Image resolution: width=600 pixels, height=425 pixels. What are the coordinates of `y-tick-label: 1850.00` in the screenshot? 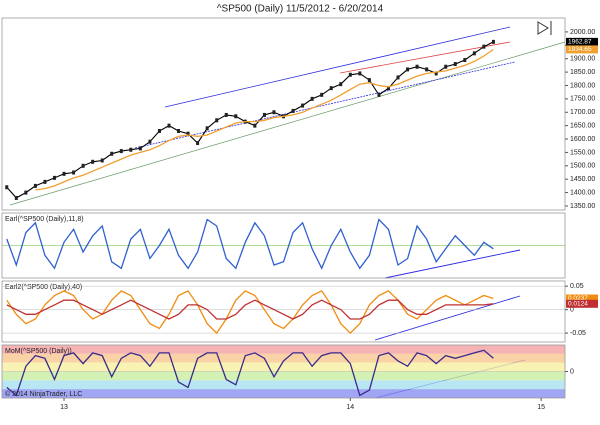 It's located at (582, 72).